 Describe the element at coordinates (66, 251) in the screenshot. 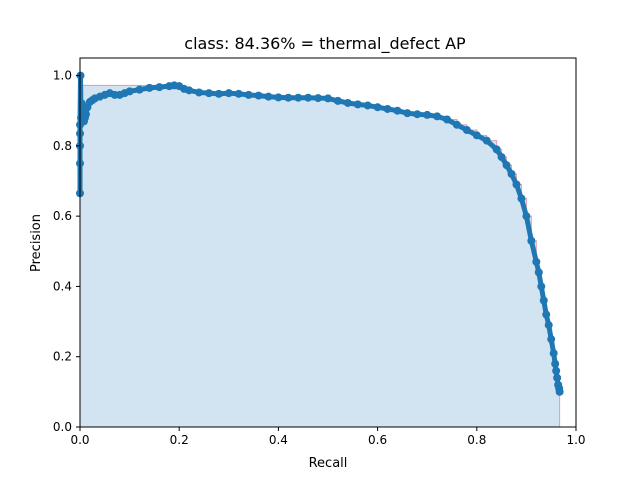

I see `y-axis: 0.0 0.2 0.4 0.6 0.8 1.0` at that location.